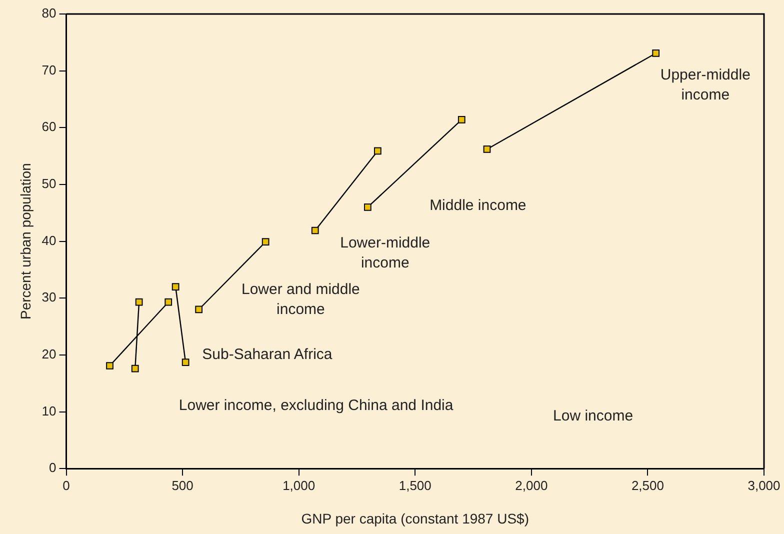  What do you see at coordinates (593, 415) in the screenshot?
I see `annotation: Low income` at bounding box center [593, 415].